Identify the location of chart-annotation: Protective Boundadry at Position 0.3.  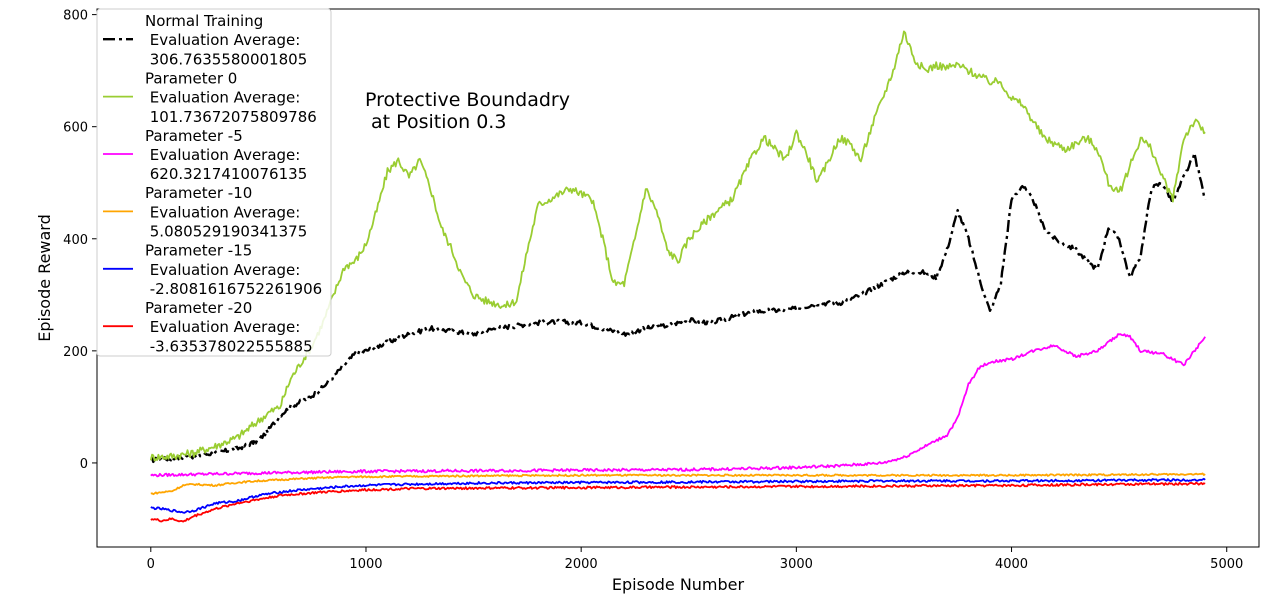
(467, 111).